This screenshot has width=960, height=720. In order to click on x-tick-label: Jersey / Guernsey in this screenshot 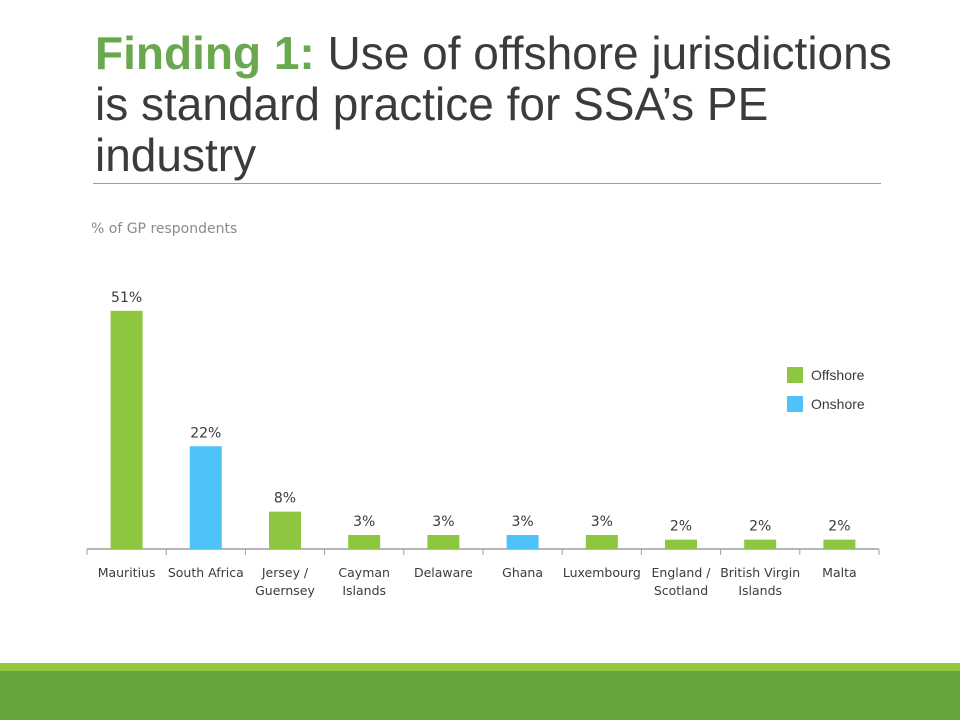, I will do `click(285, 581)`.